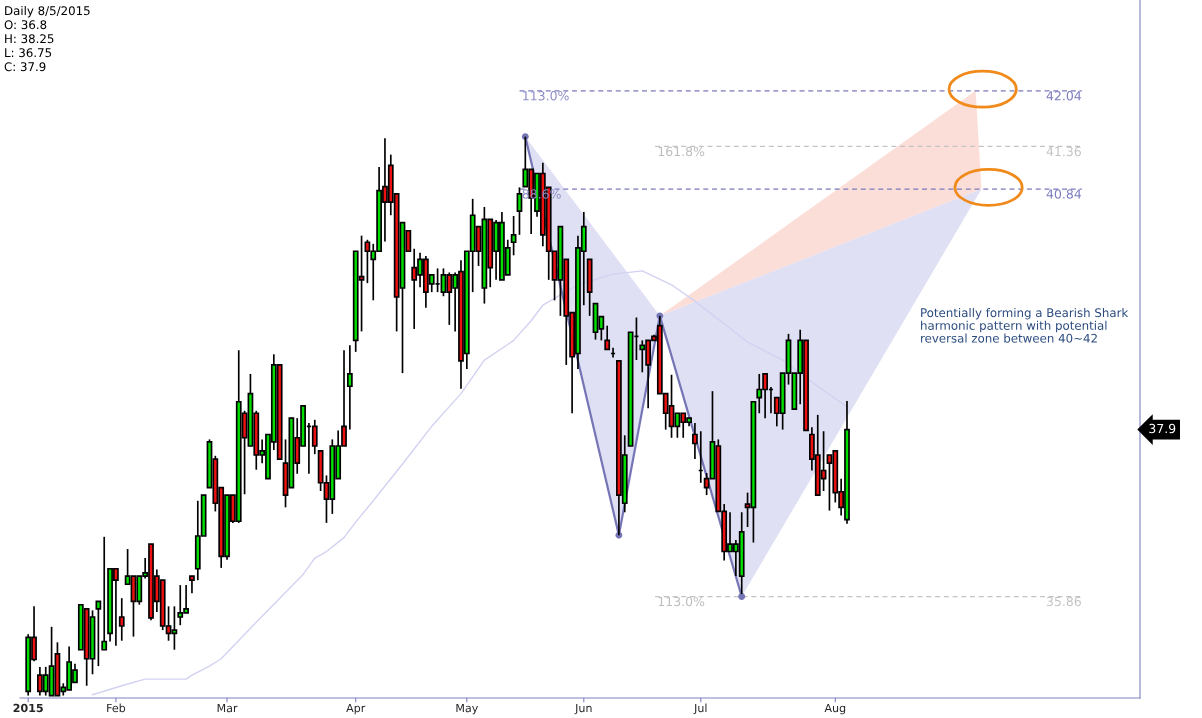 The height and width of the screenshot is (718, 1202). What do you see at coordinates (835, 709) in the screenshot?
I see `x-tick-label: Aug` at bounding box center [835, 709].